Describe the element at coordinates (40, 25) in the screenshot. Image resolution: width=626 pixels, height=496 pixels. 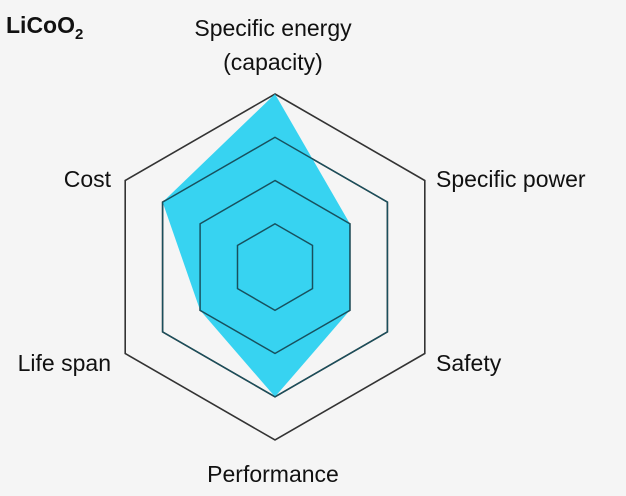
I see `chart-title-main: LiCoO` at that location.